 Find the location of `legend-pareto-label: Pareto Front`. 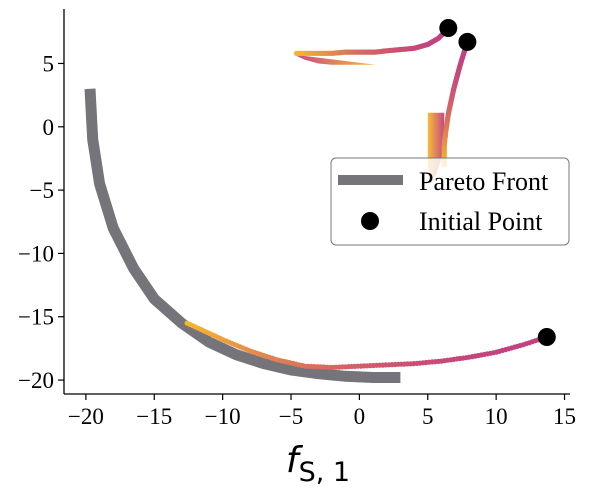

legend-pareto-label: Pareto Front is located at coordinates (484, 181).